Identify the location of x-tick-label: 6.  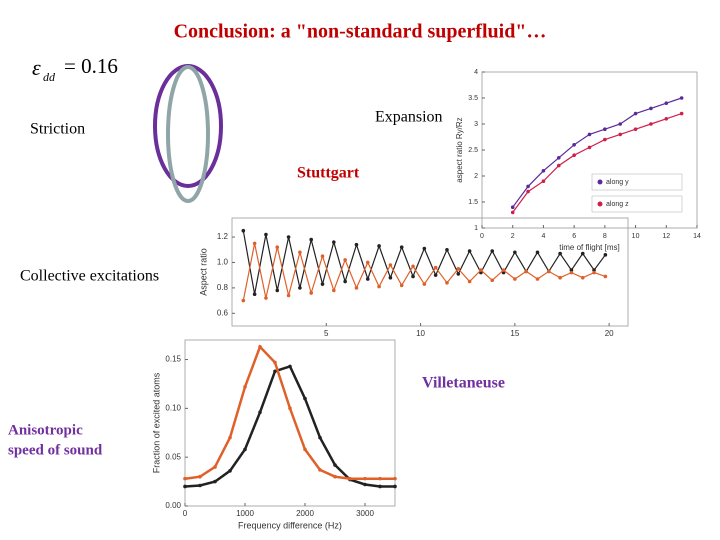
(574, 236).